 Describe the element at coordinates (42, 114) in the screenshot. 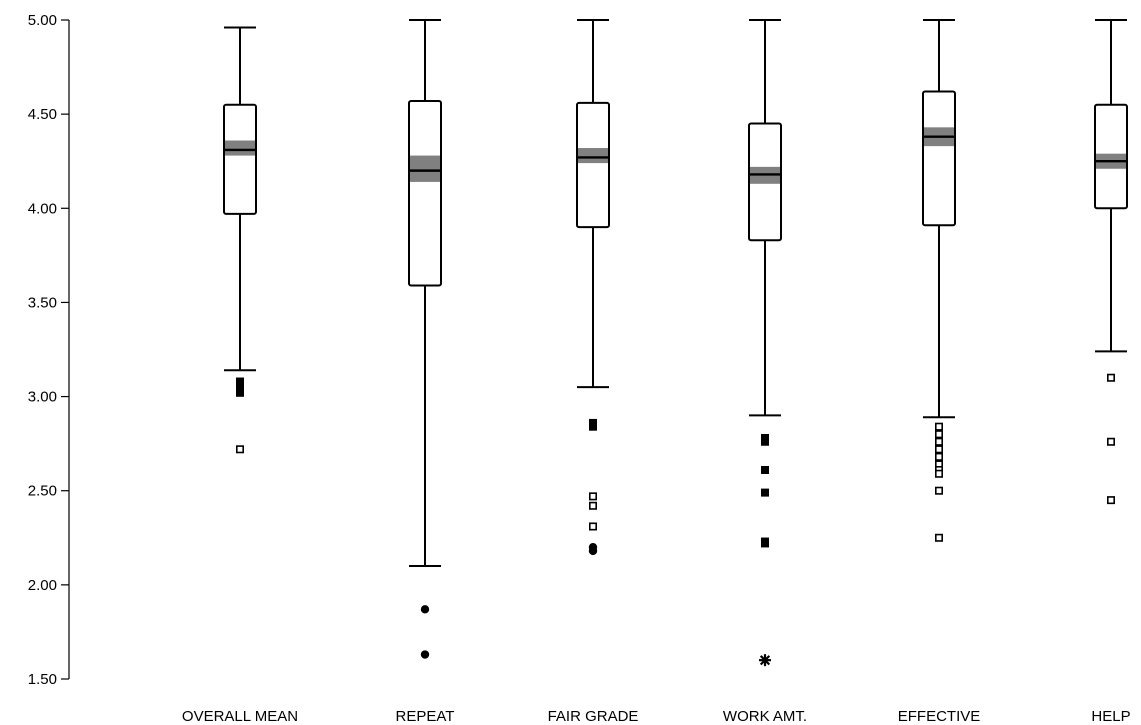

I see `y-tick-label: 4.50` at that location.